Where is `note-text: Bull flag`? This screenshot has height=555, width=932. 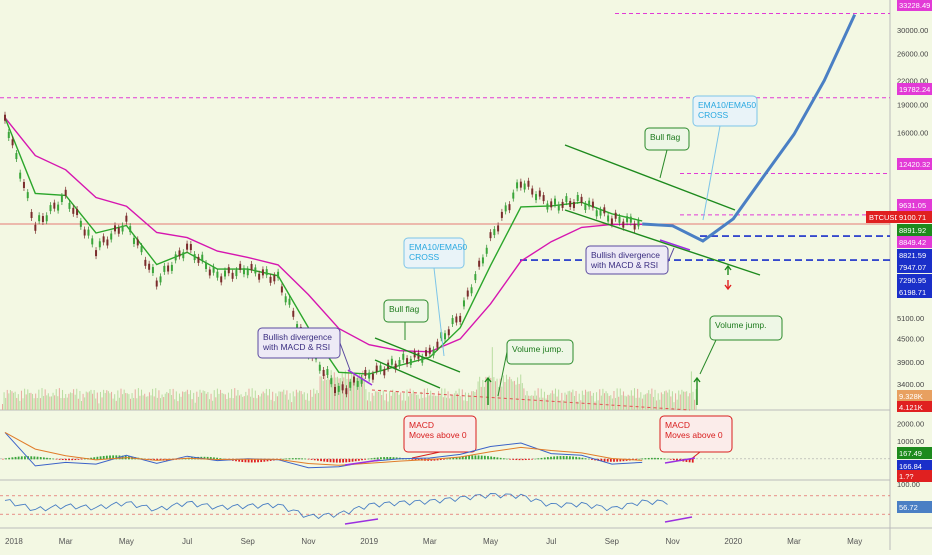
note-text: Bull flag is located at coordinates (665, 137).